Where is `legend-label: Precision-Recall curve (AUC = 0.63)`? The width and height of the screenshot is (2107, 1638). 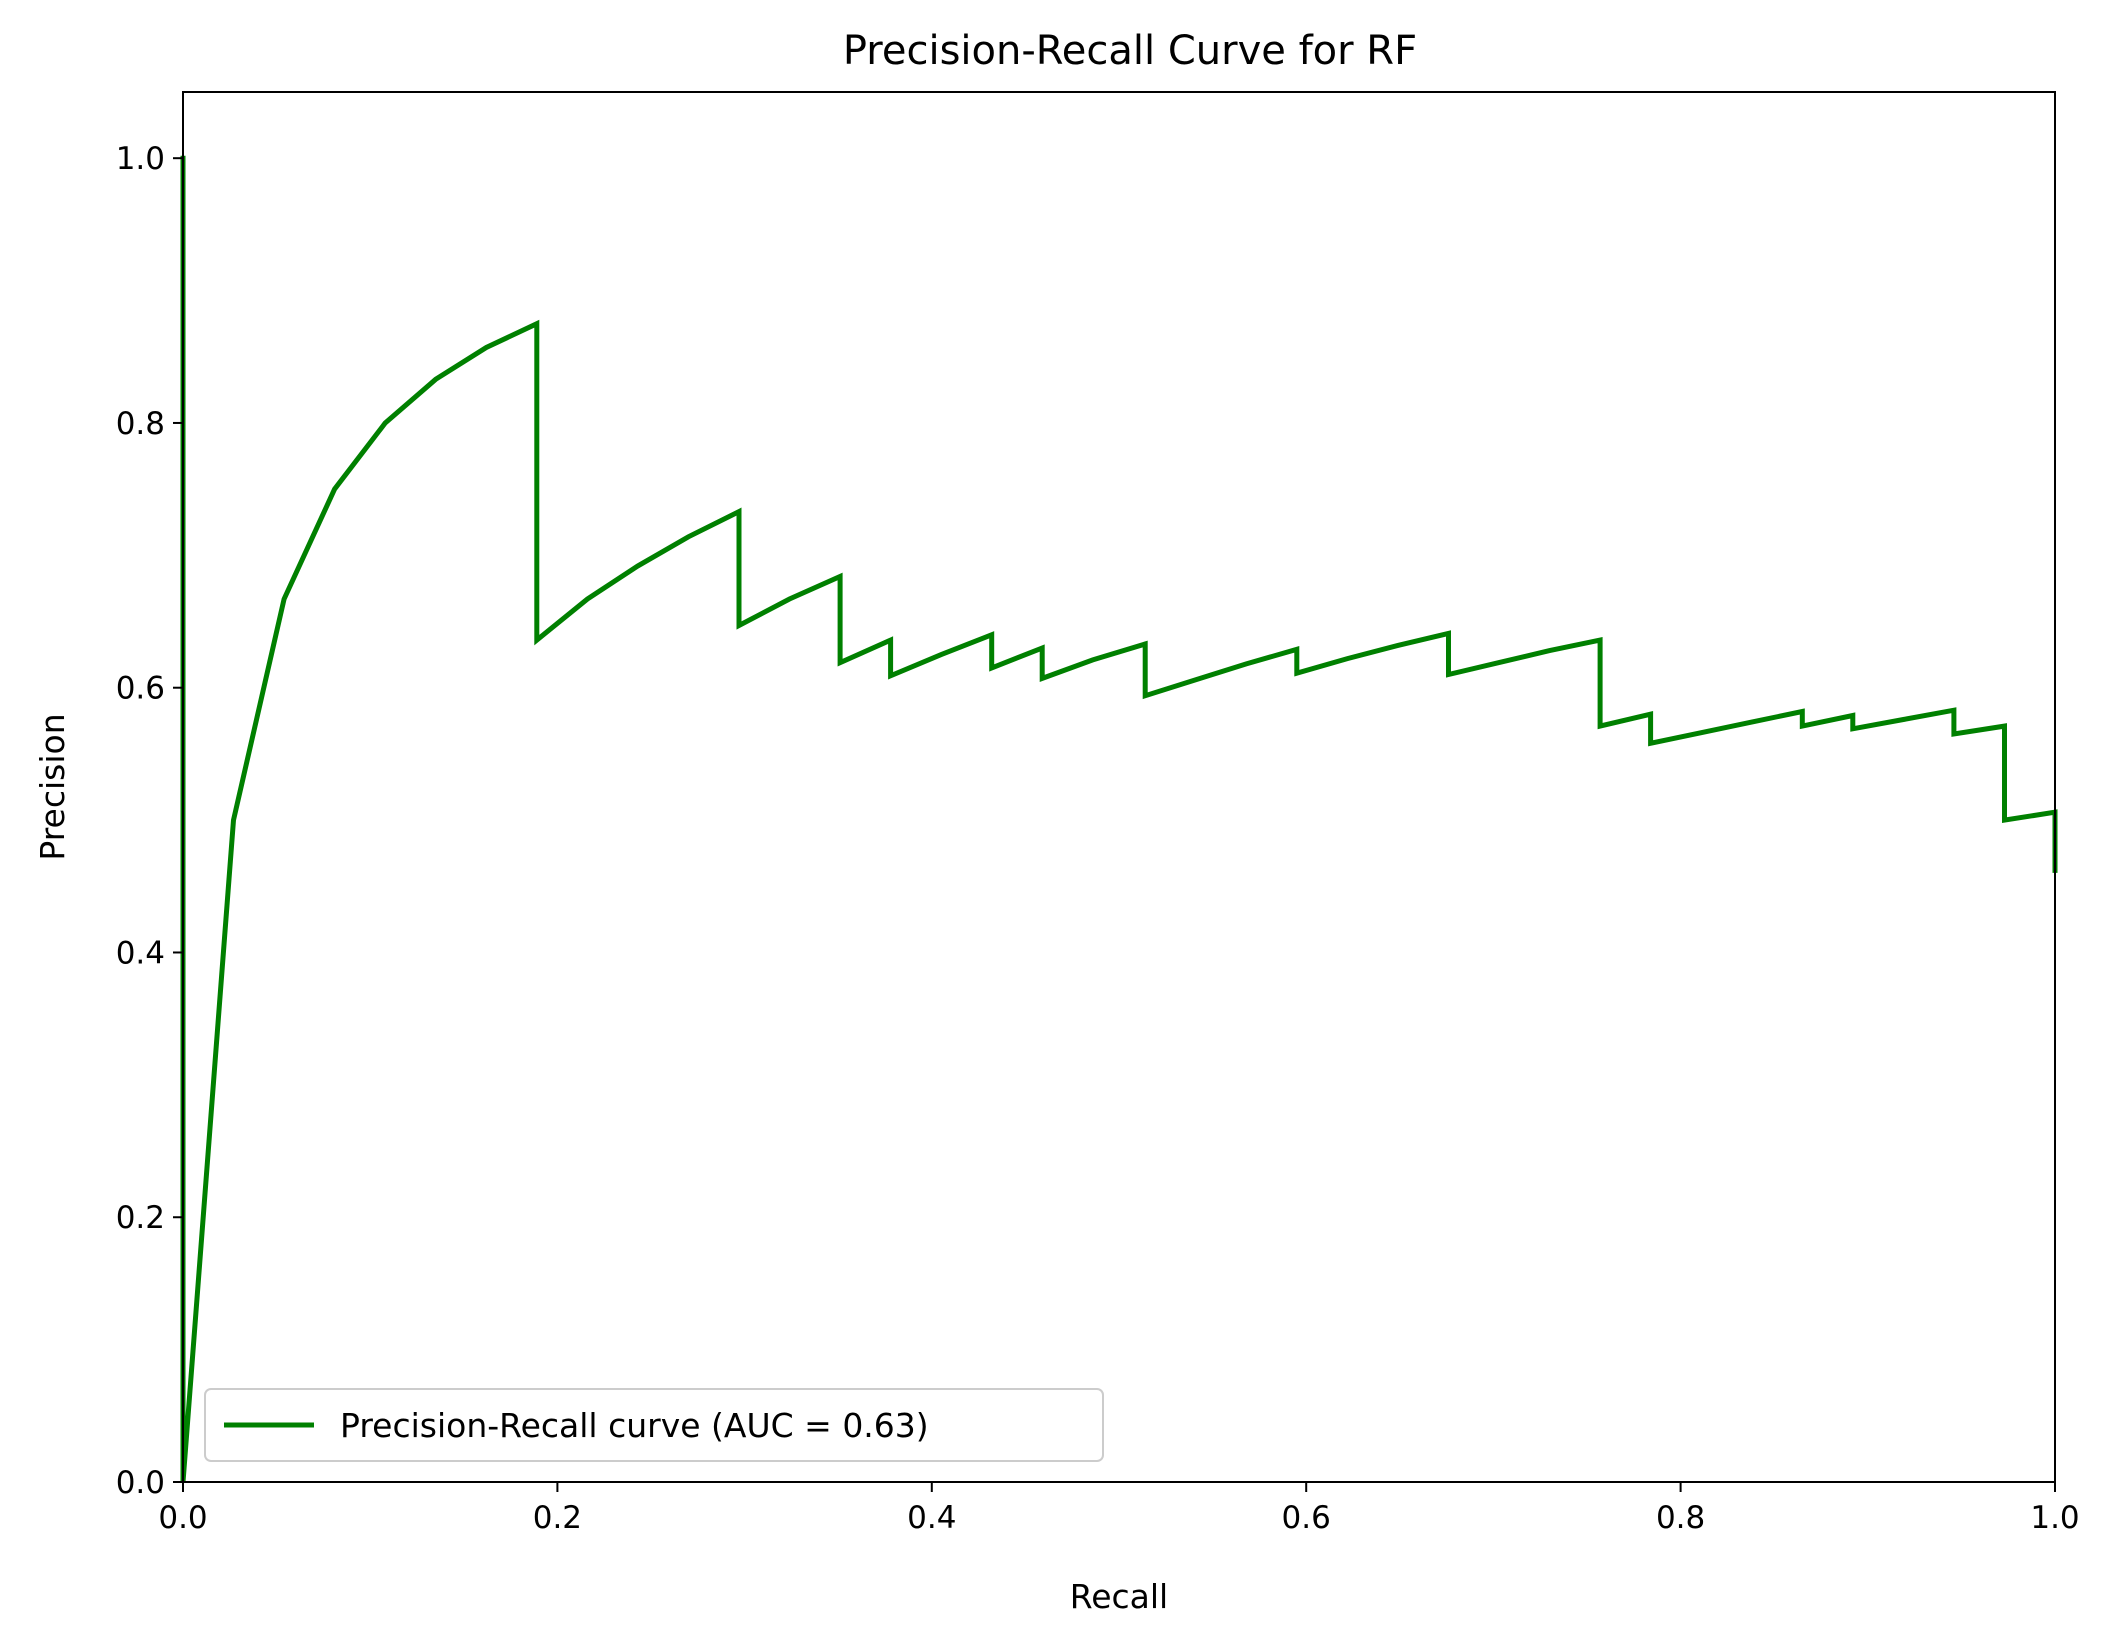 legend-label: Precision-Recall curve (AUC = 0.63) is located at coordinates (634, 1425).